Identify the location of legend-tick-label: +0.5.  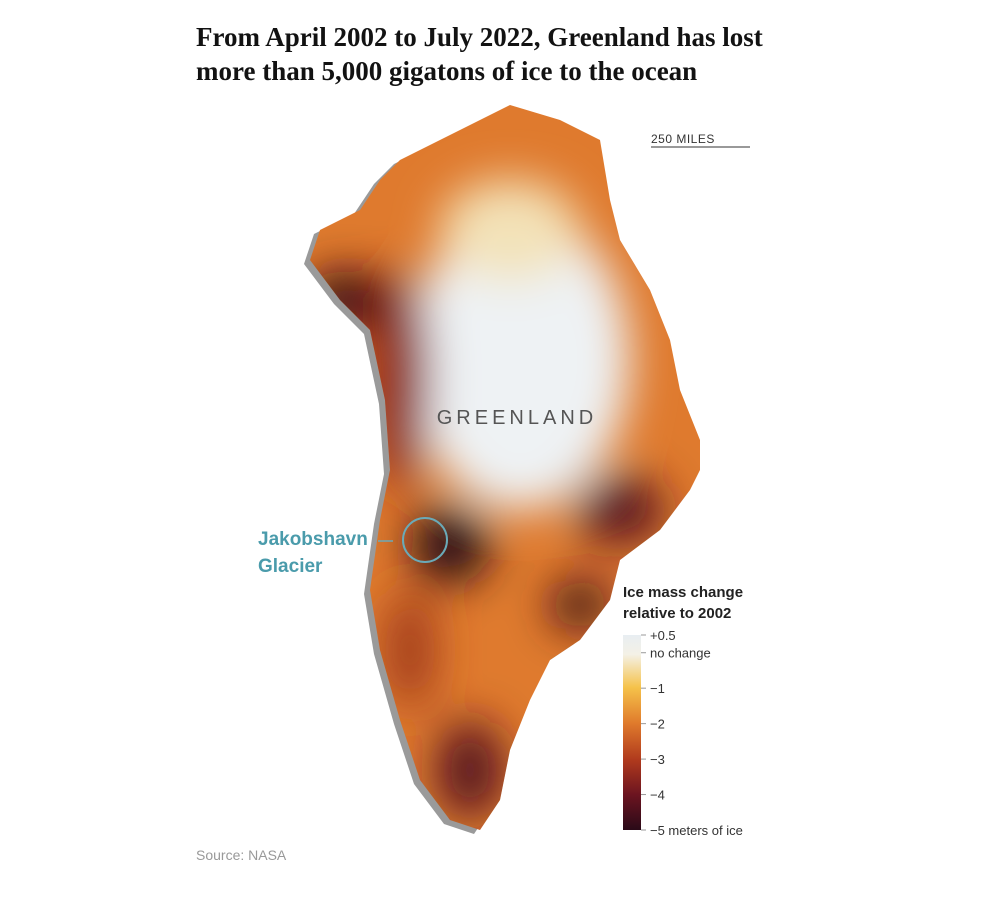
(663, 635).